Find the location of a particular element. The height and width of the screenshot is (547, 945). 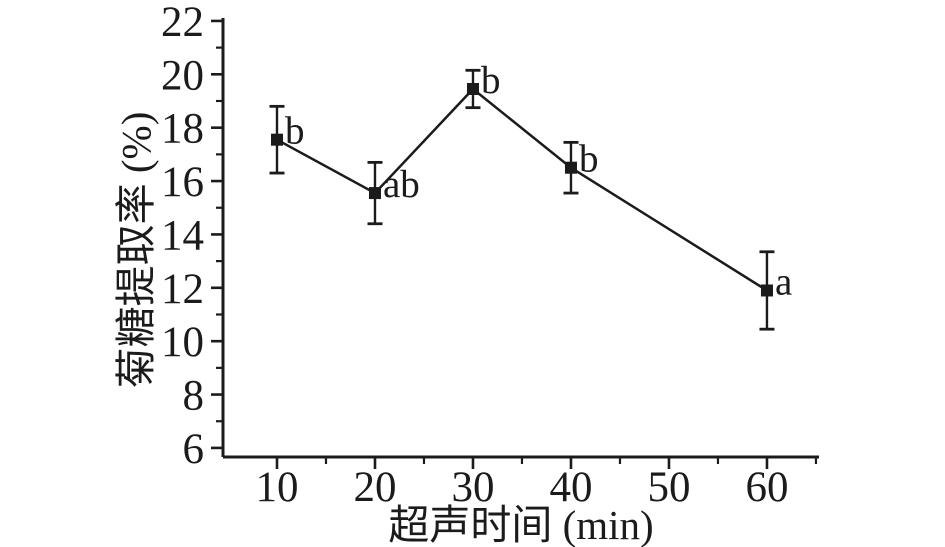

y-axis-title: 菊糖提取率 (%) is located at coordinates (136, 250).